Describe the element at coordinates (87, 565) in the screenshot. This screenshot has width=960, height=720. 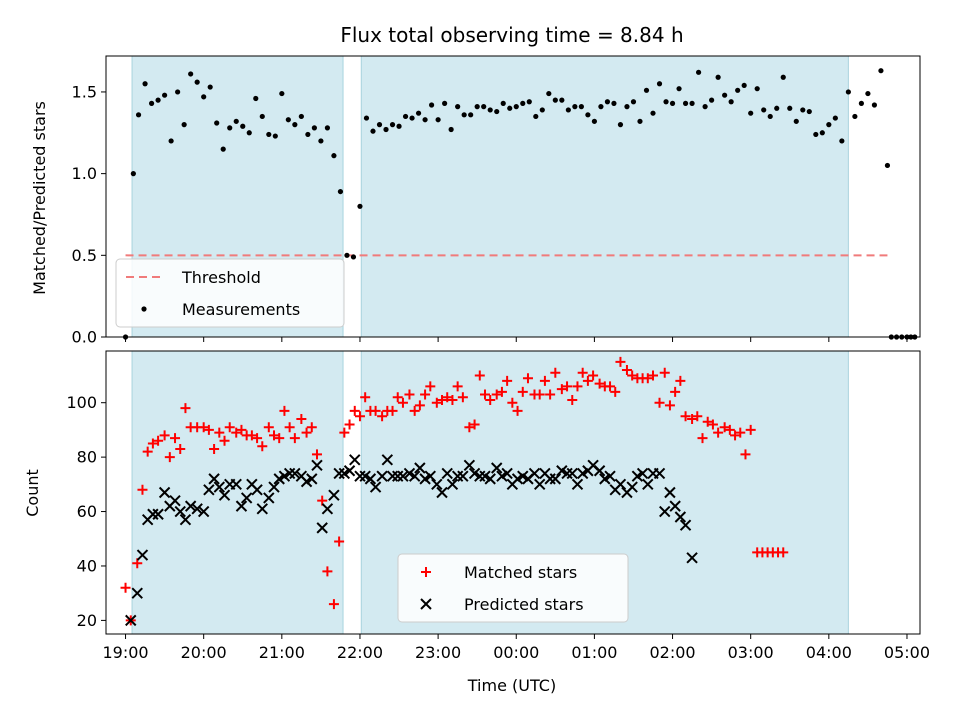
I see `y-tick-label: 40` at that location.